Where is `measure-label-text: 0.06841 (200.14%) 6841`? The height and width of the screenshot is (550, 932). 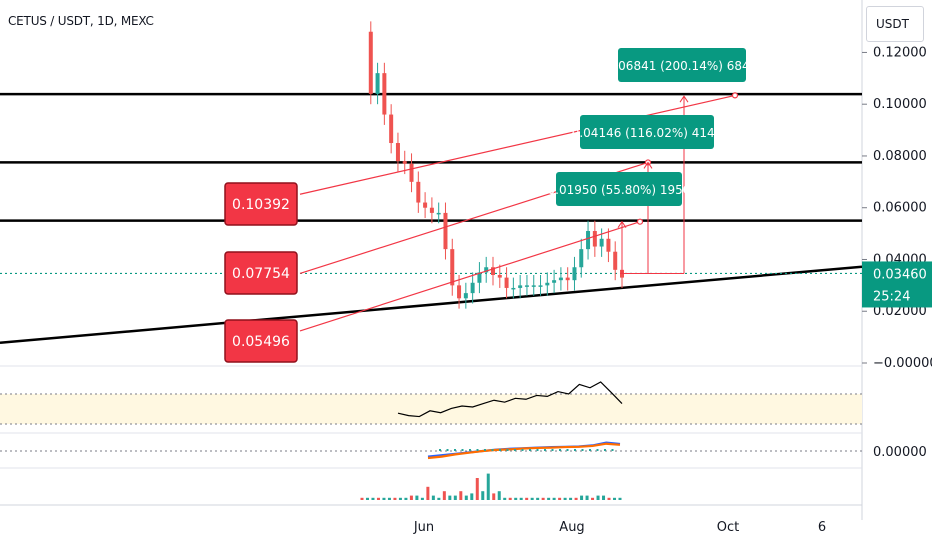 measure-label-text: 0.06841 (200.14%) 6841 is located at coordinates (682, 66).